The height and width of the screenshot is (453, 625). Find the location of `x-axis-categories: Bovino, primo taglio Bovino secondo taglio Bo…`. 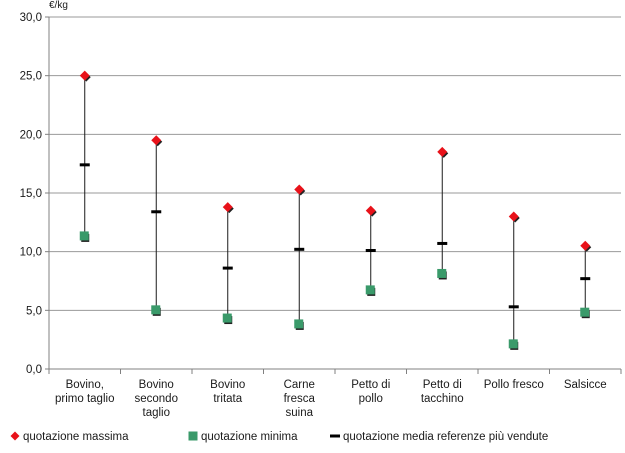

x-axis-categories: Bovino, primo taglio Bovino secondo taglio Bo… is located at coordinates (331, 399).